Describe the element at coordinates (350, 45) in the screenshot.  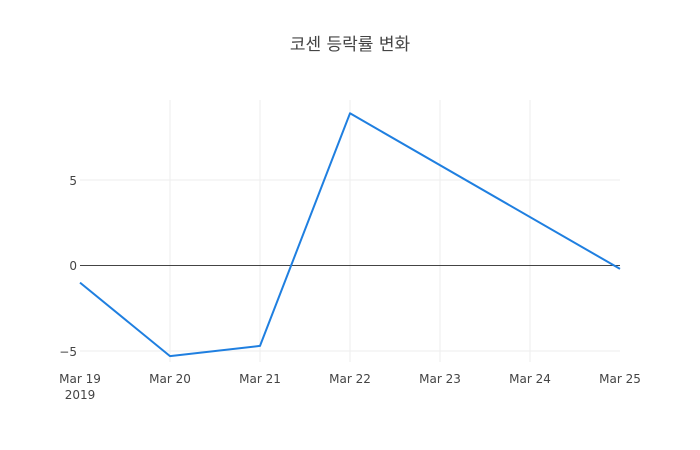
I see `chart-title: 코센 등락률 변화` at that location.